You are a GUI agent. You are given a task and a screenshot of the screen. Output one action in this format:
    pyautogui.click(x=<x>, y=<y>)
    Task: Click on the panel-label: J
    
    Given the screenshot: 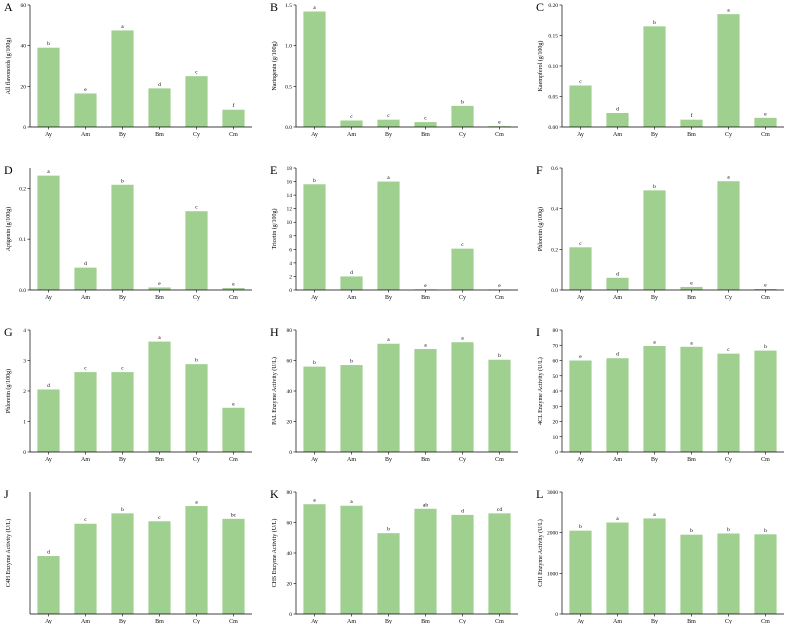 What is the action you would take?
    pyautogui.click(x=6, y=494)
    